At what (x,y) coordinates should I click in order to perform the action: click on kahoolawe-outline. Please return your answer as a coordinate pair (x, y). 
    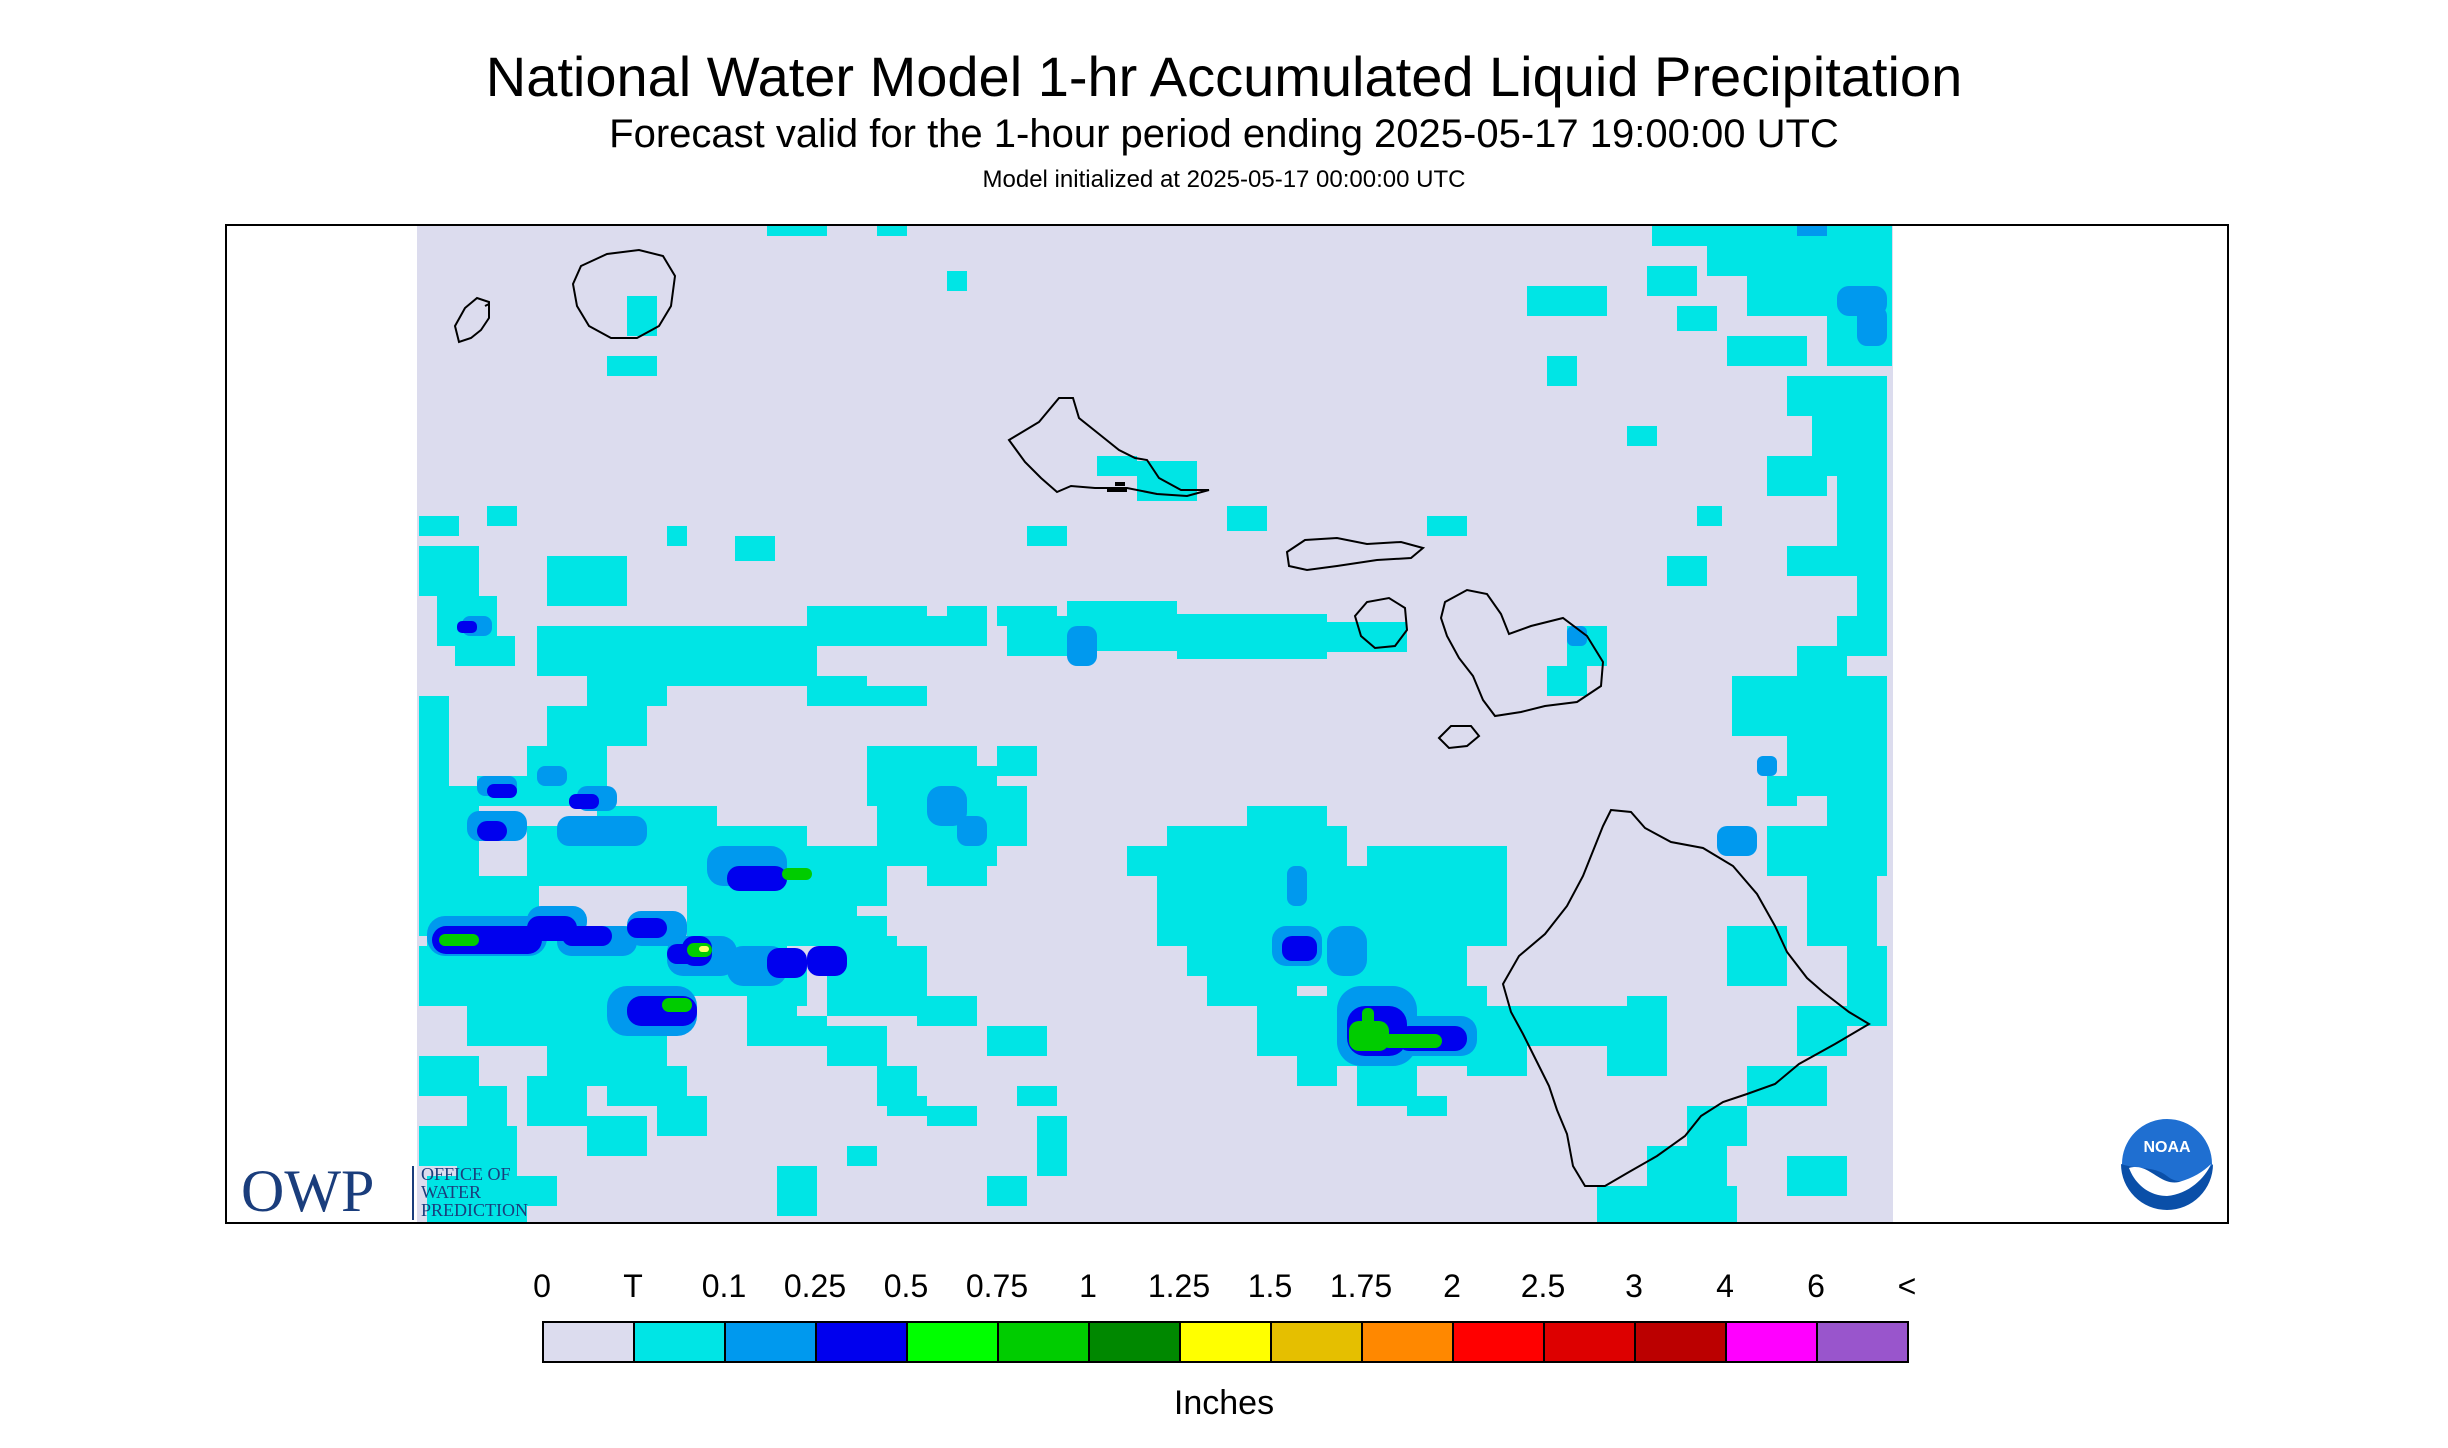
    Looking at the image, I should click on (1459, 737).